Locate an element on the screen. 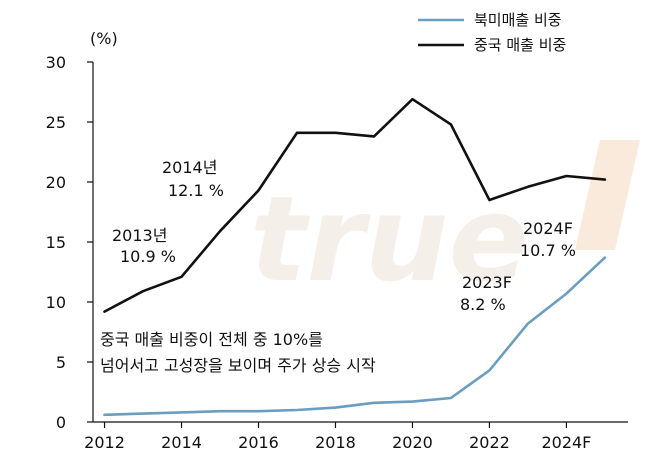 The width and height of the screenshot is (672, 455). y-tick-label: 20 is located at coordinates (56, 182).